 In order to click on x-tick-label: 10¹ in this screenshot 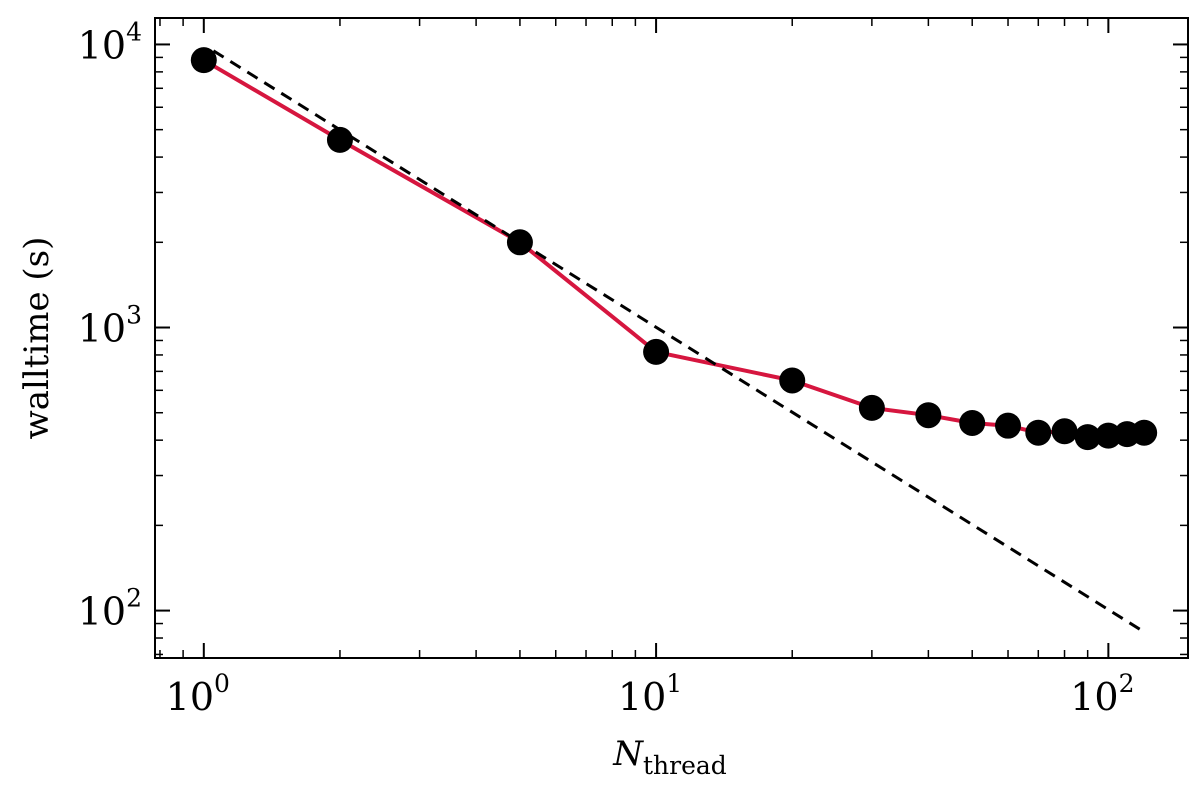, I will do `click(650, 694)`.